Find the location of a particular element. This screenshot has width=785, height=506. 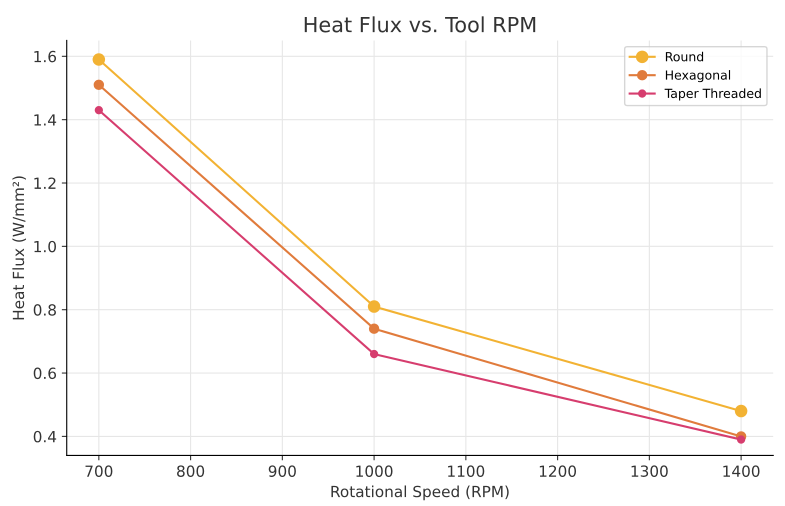

x-tick-label: 1400 is located at coordinates (741, 471).